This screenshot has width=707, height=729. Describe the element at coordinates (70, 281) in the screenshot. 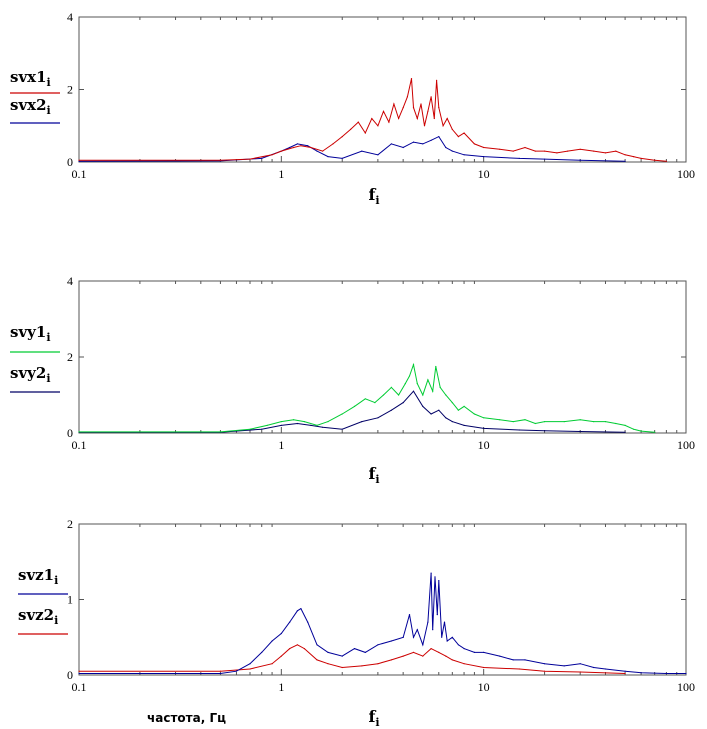

I see `y-tick-label: 4` at that location.